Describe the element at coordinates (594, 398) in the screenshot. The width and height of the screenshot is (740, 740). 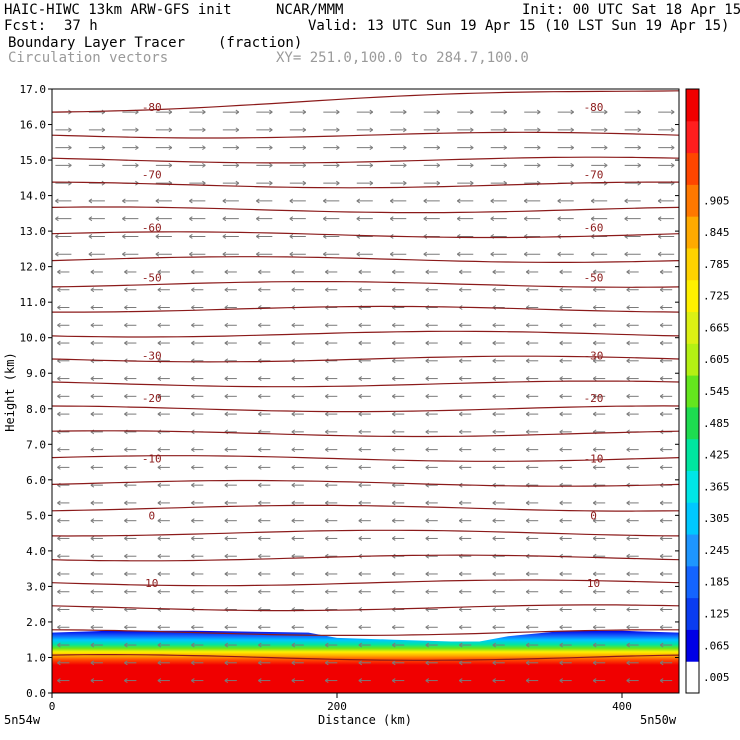
I see `isotherm-label: -20` at that location.